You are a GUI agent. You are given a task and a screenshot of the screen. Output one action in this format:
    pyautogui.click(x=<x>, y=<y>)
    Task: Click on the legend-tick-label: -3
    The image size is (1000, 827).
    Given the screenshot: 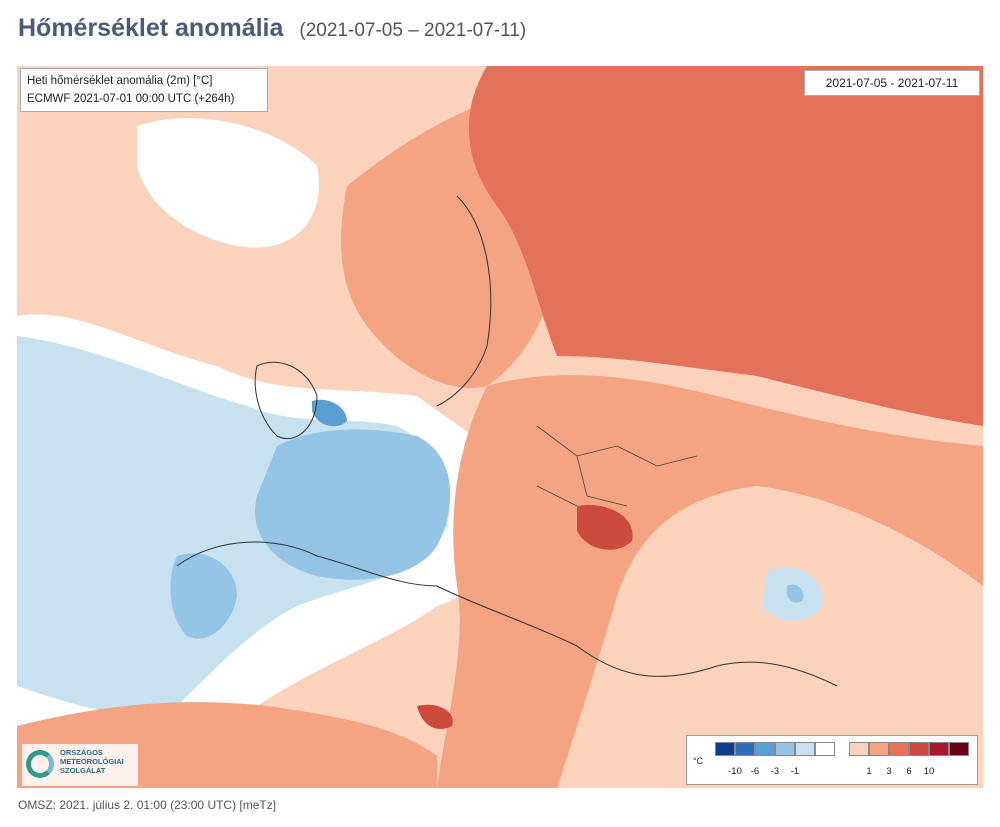 What is the action you would take?
    pyautogui.click(x=775, y=771)
    